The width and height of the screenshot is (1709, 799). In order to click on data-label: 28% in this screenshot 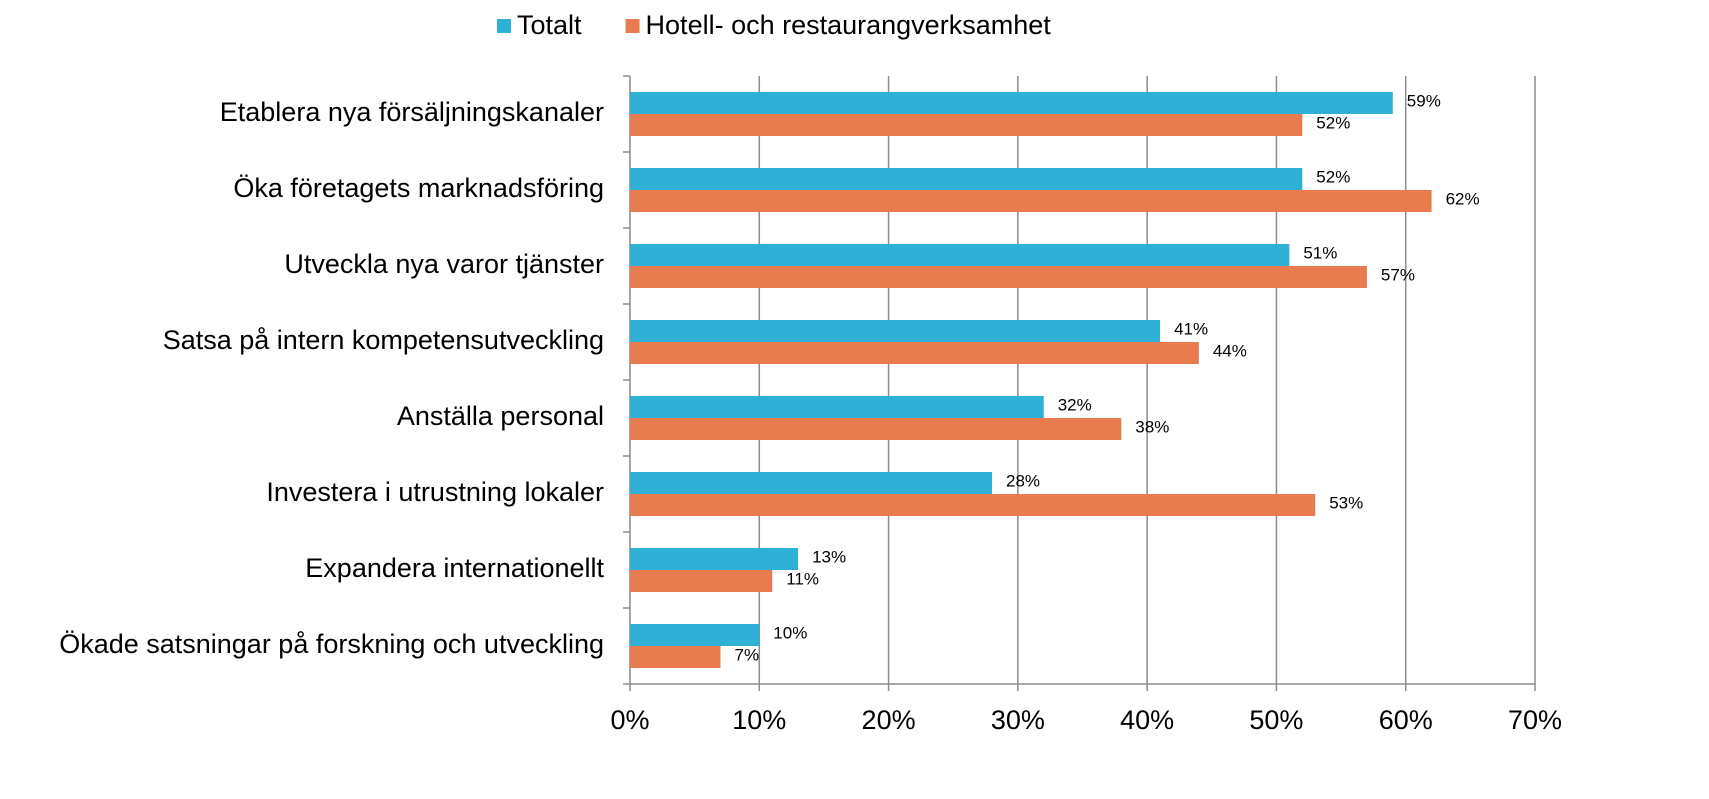, I will do `click(1023, 480)`.